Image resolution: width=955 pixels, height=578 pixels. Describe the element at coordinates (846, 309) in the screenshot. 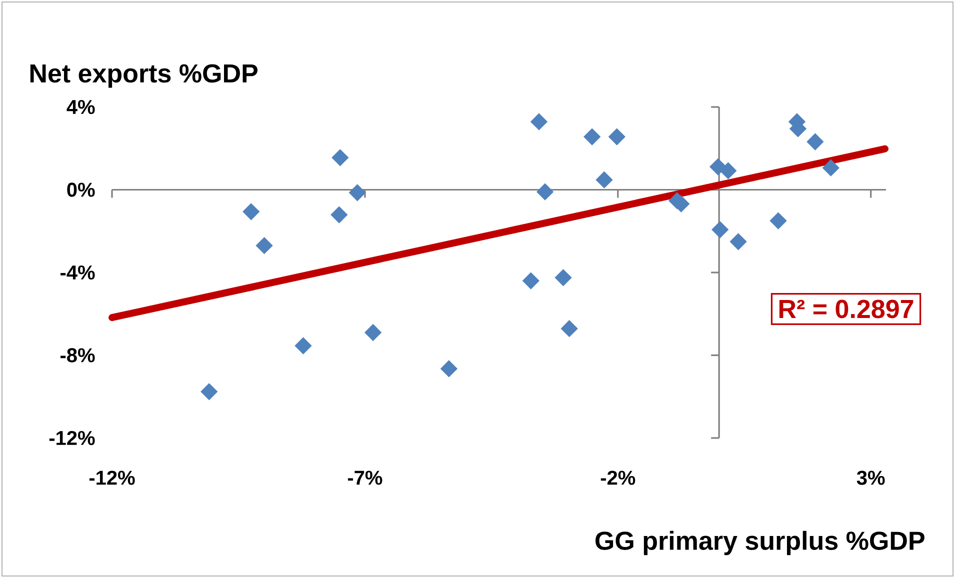

I see `annotation: R² = 0.2897` at that location.